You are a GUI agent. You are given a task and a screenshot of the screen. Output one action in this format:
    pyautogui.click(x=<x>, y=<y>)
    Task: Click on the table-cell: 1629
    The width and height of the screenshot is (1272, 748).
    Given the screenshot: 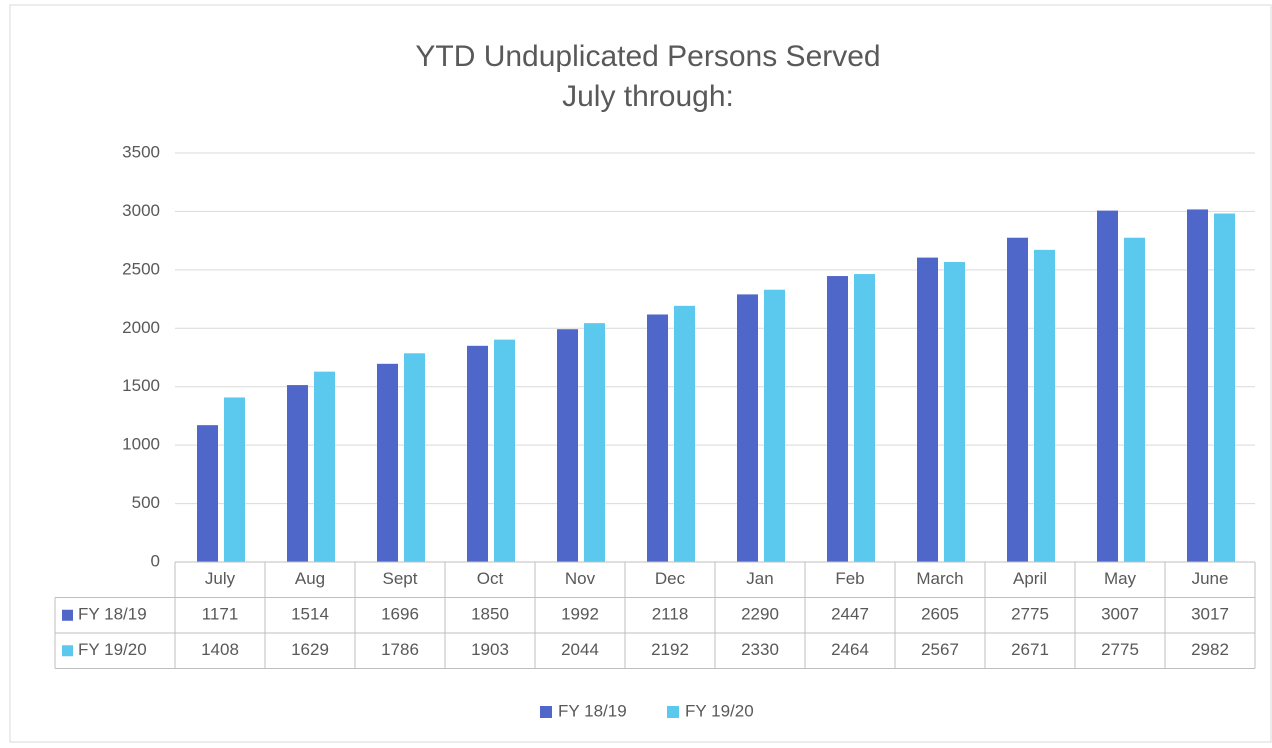 What is the action you would take?
    pyautogui.click(x=310, y=649)
    